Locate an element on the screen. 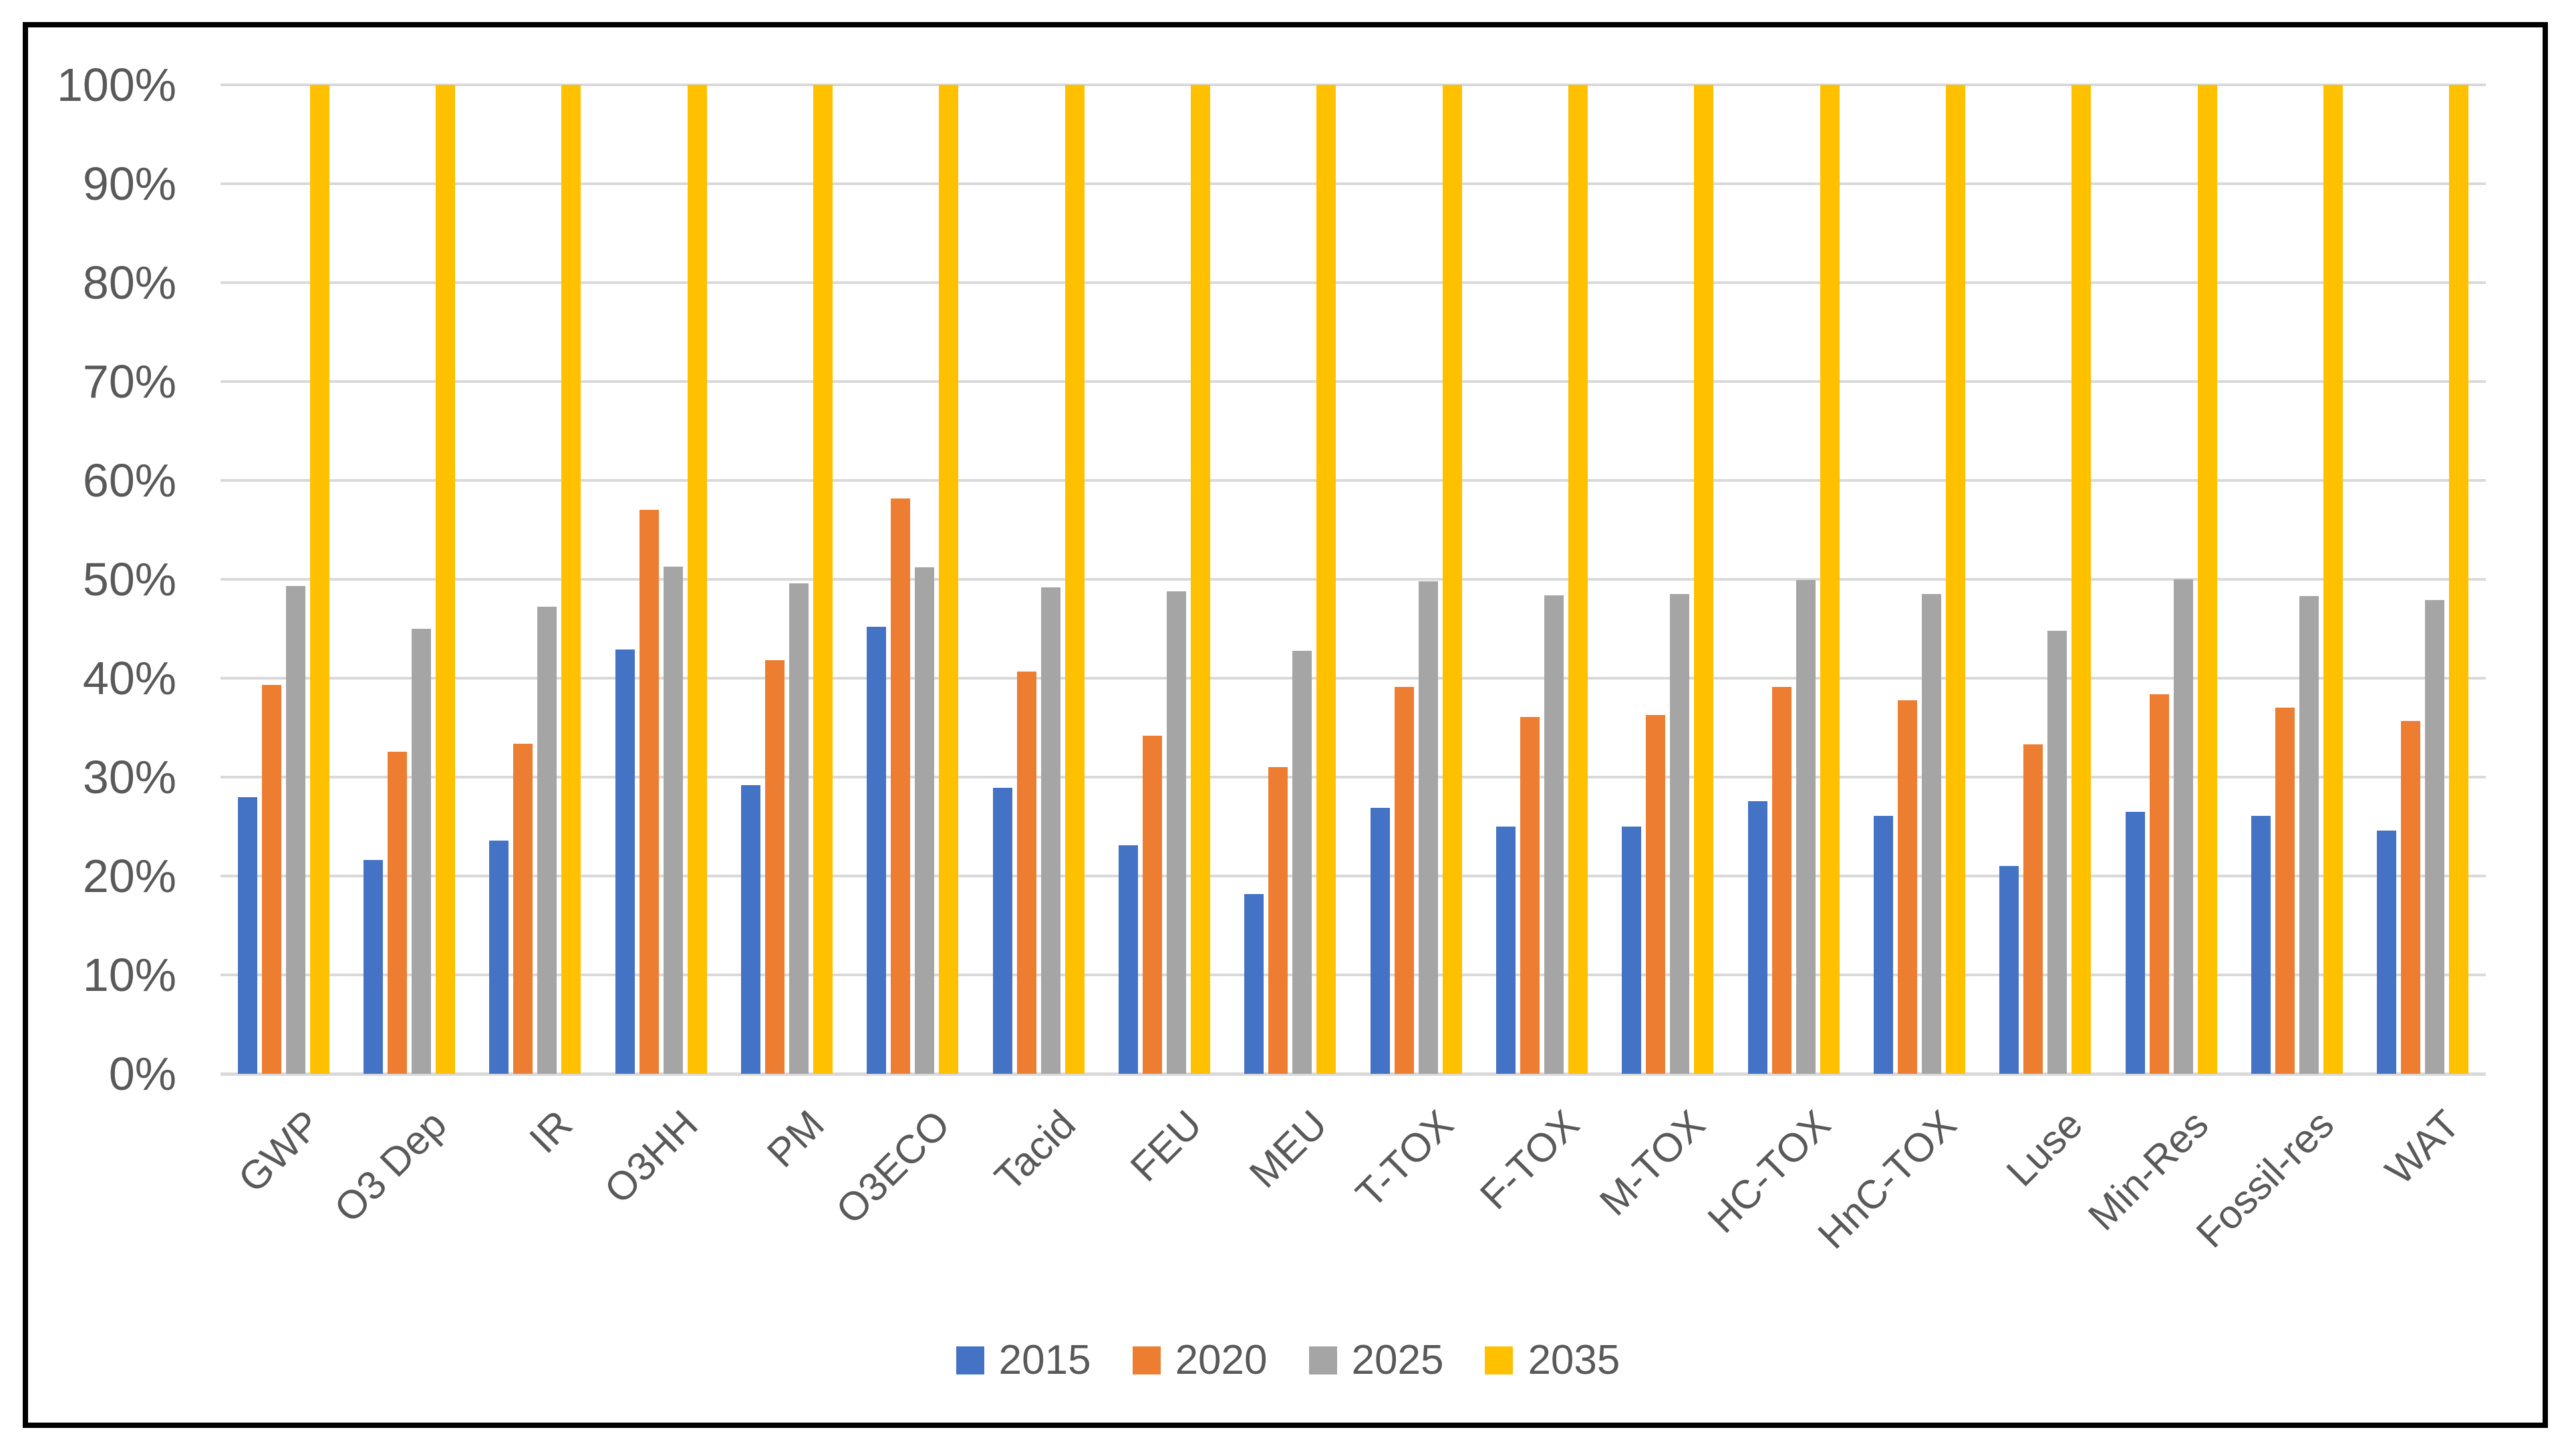 This screenshot has height=1456, width=2576. bar-F-TOX-2025 is located at coordinates (1554, 835).